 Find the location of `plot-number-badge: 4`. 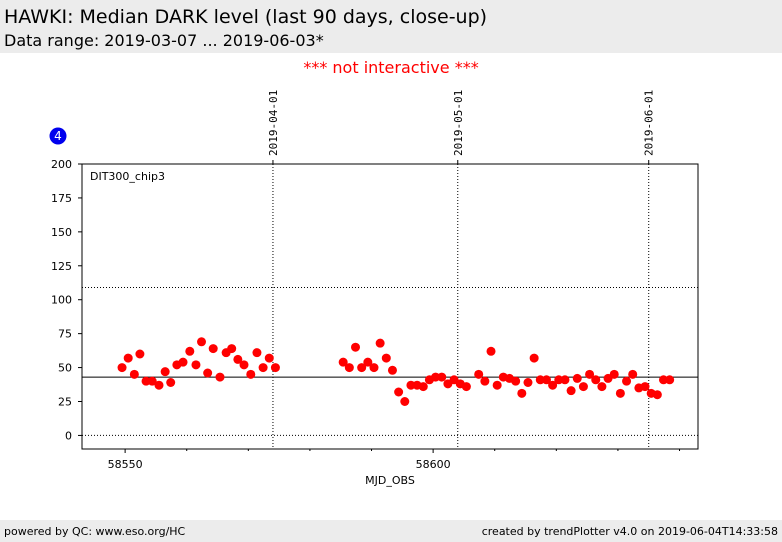

plot-number-badge: 4 is located at coordinates (58, 136).